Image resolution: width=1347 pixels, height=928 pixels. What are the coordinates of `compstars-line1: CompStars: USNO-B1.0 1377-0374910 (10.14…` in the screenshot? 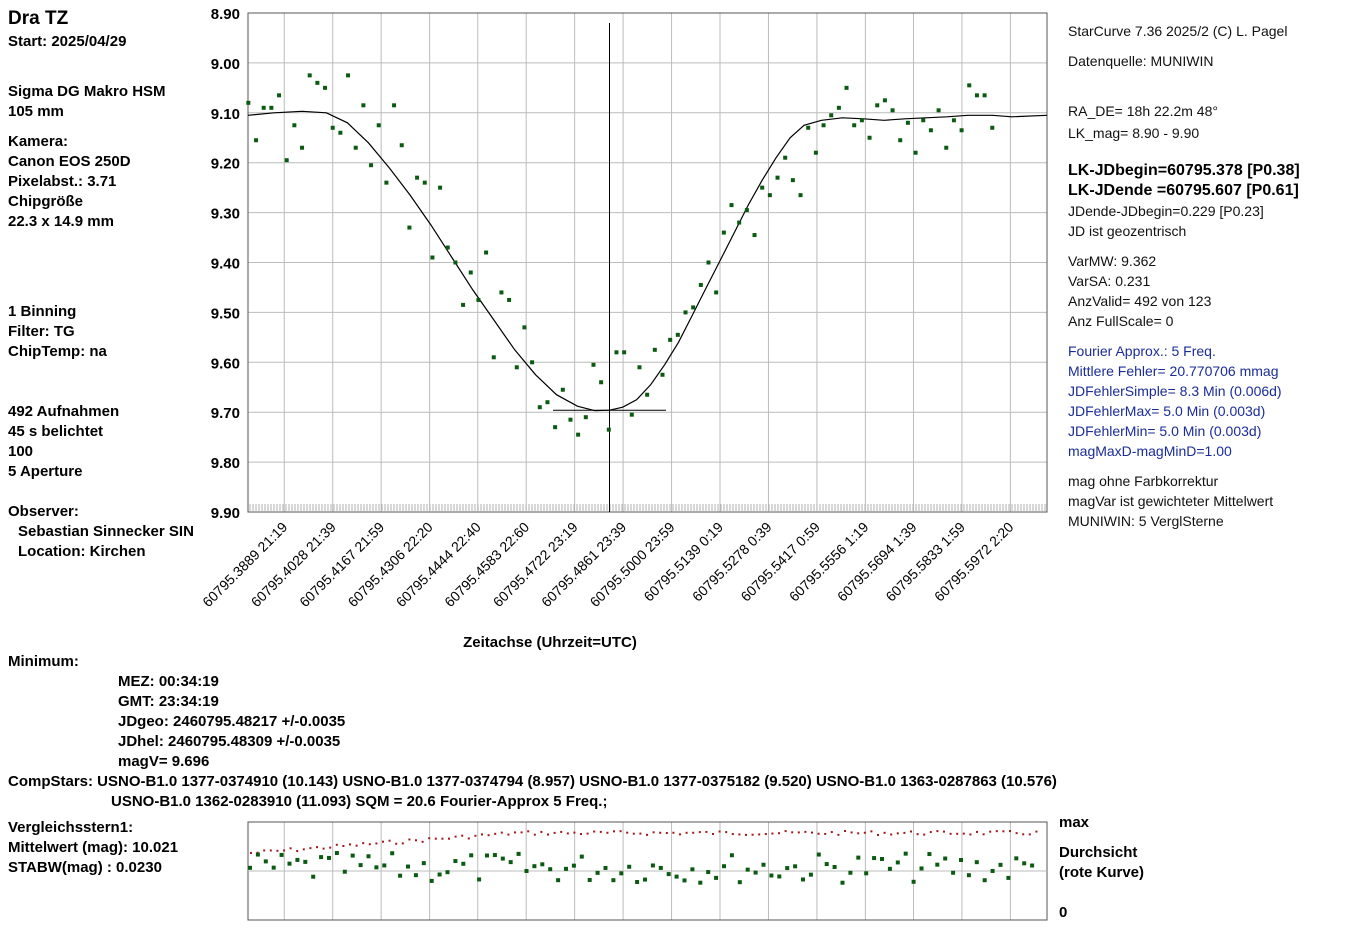 It's located at (532, 781).